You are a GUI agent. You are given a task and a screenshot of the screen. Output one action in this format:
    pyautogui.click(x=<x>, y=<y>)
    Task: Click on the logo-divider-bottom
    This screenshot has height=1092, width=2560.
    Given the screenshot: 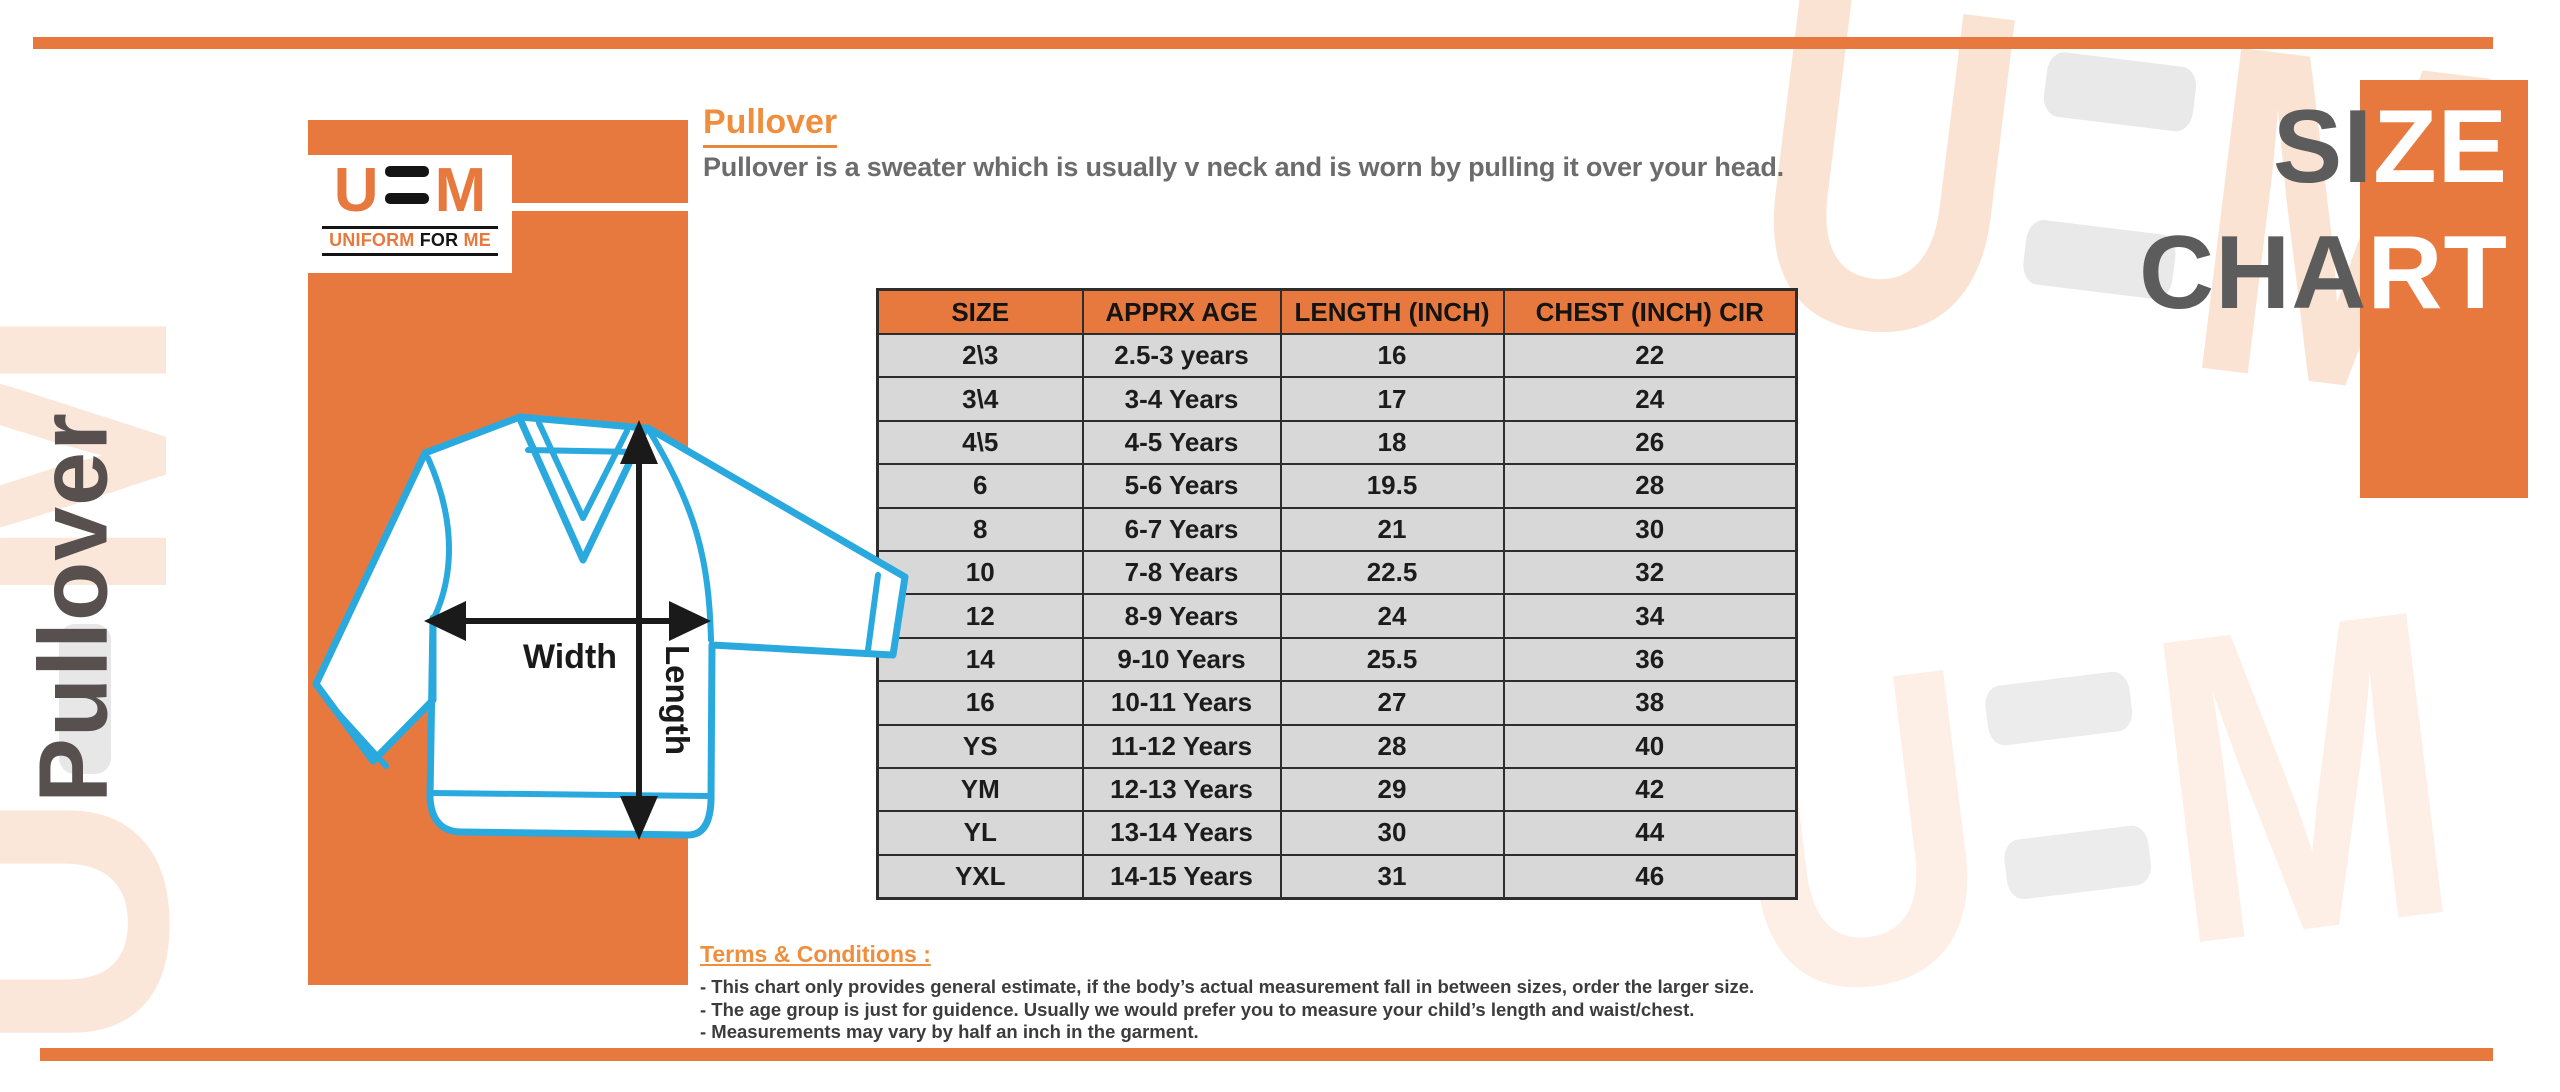 What is the action you would take?
    pyautogui.click(x=410, y=254)
    